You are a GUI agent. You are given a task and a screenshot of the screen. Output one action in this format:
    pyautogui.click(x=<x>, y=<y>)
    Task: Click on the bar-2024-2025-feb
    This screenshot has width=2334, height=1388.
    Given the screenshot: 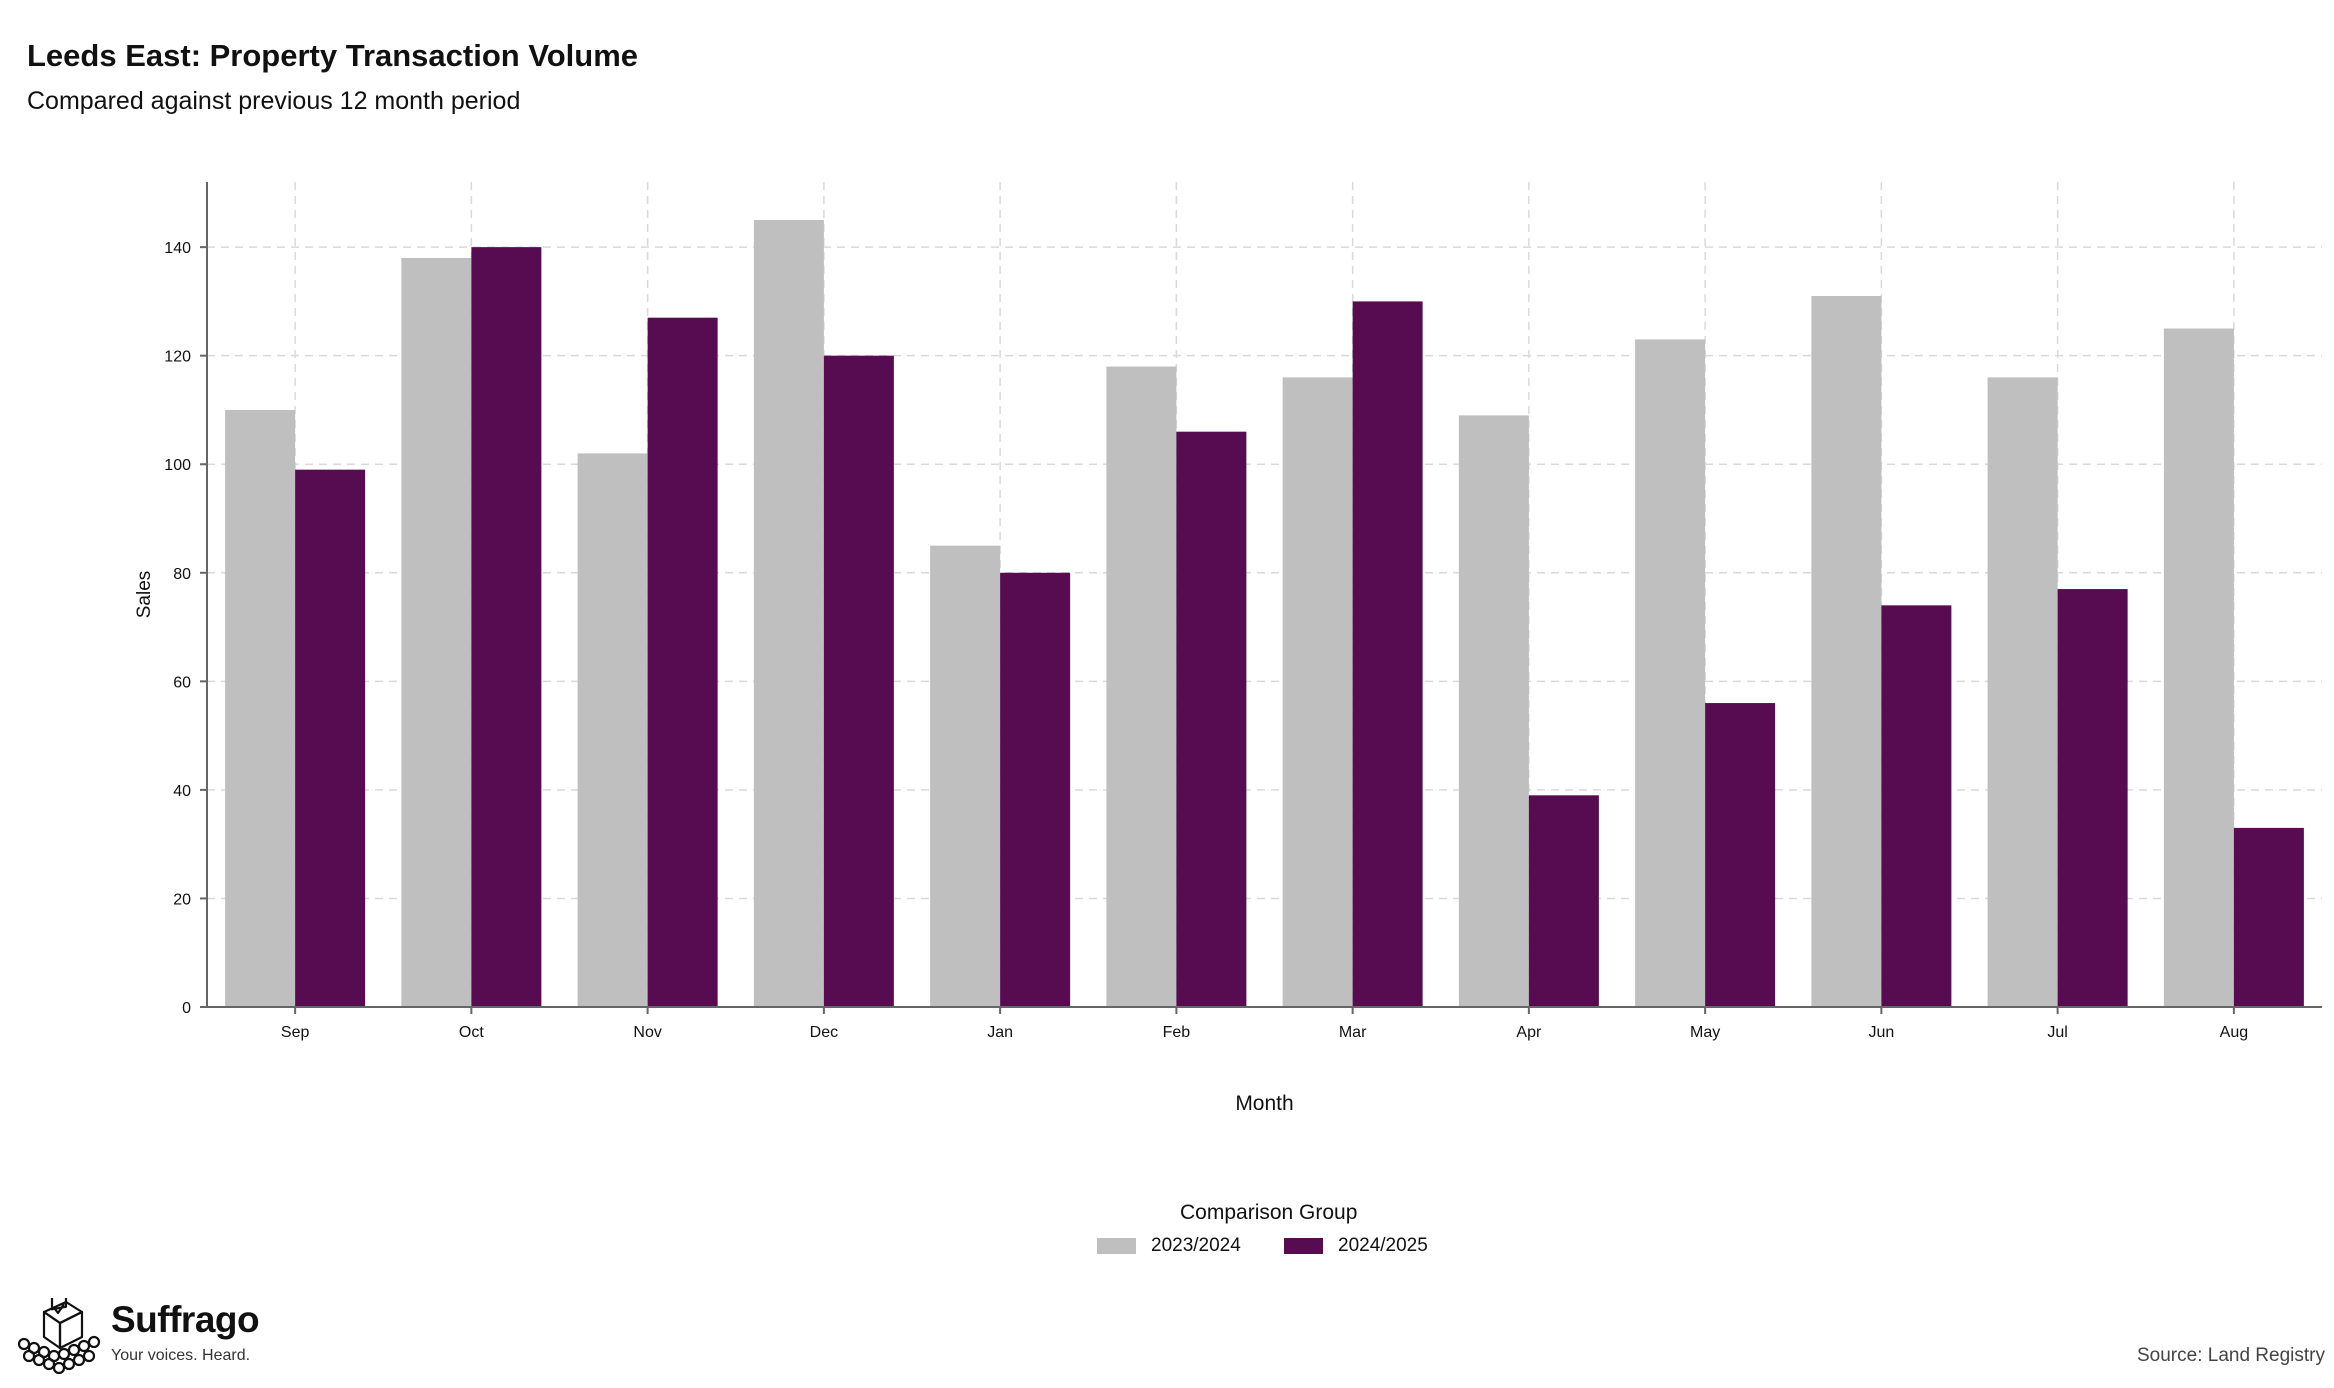 What is the action you would take?
    pyautogui.click(x=1211, y=719)
    